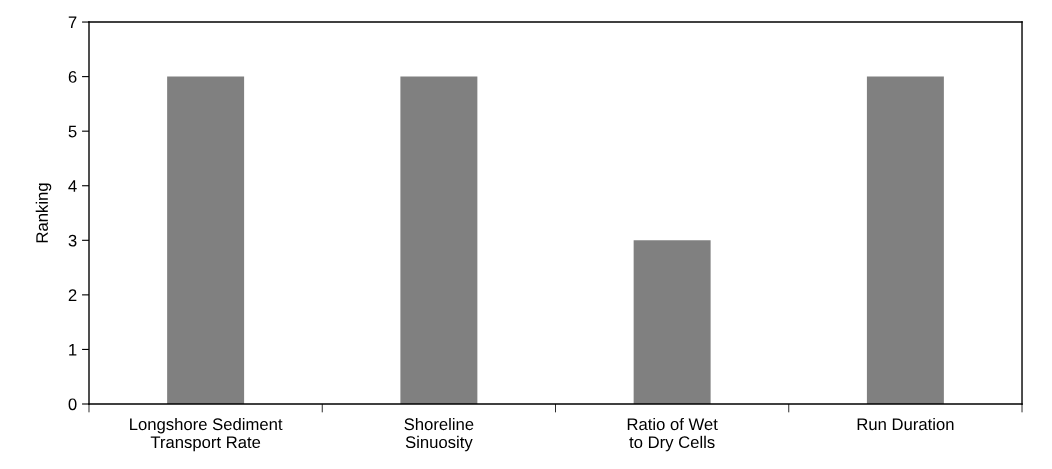 The width and height of the screenshot is (1052, 469). What do you see at coordinates (72, 22) in the screenshot?
I see `y-tick-label: 7` at bounding box center [72, 22].